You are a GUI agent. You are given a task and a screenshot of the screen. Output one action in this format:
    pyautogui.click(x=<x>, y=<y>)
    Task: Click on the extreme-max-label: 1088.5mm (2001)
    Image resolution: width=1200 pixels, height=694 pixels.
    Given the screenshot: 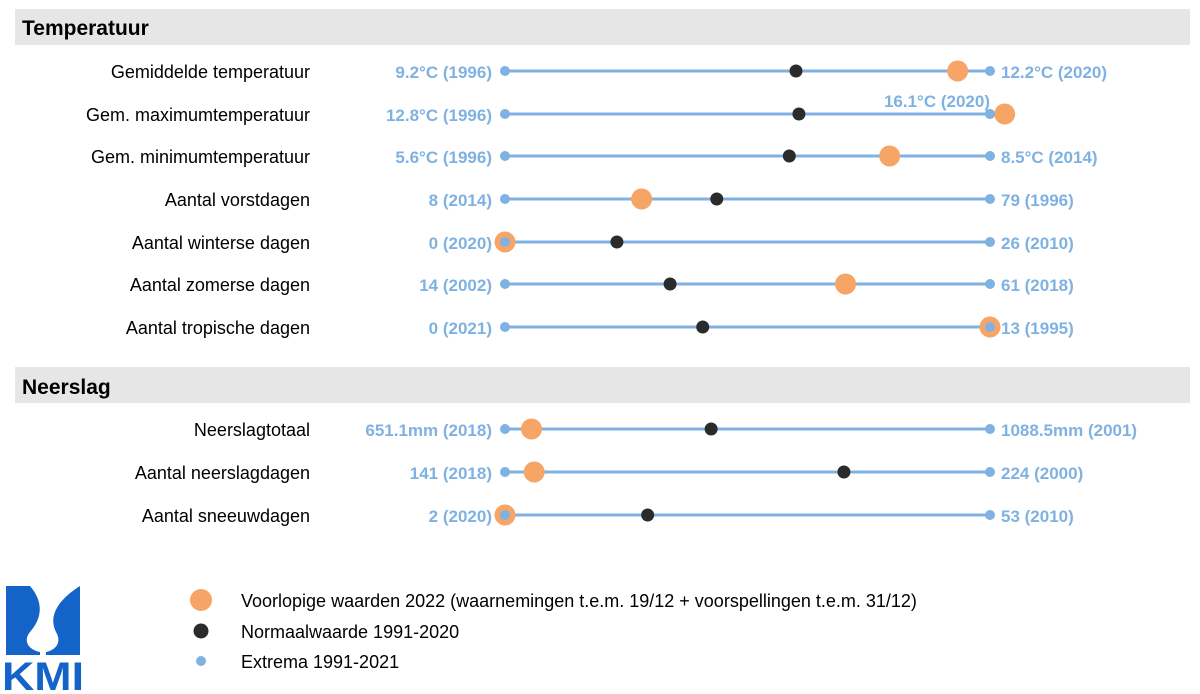 What is the action you would take?
    pyautogui.click(x=1069, y=430)
    